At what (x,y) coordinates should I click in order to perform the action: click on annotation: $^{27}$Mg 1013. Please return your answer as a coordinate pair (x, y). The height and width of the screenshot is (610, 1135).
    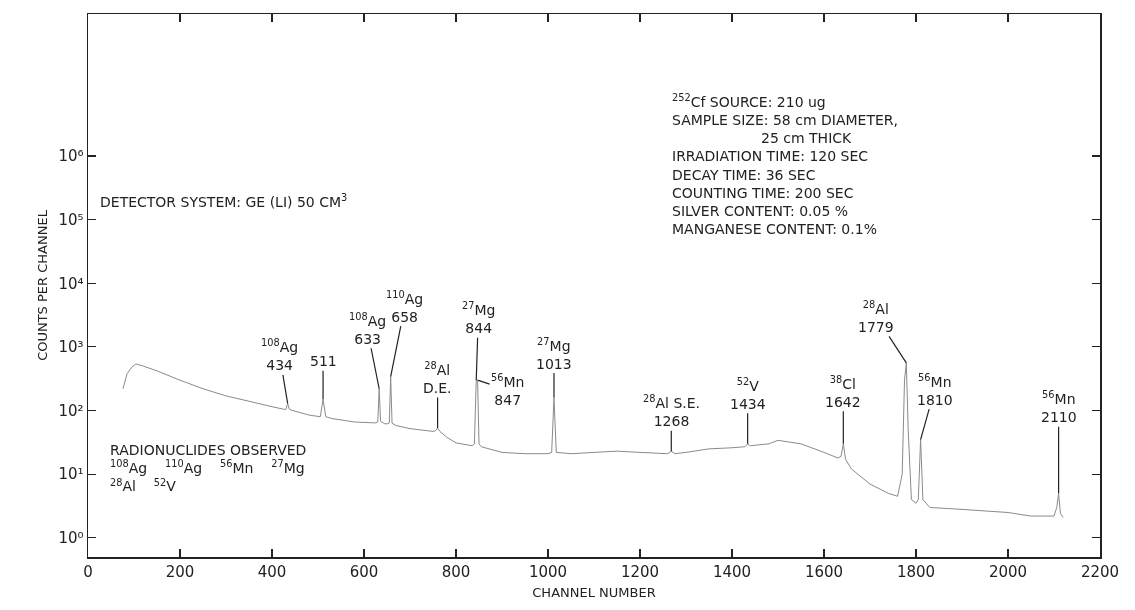
    Looking at the image, I should click on (554, 354).